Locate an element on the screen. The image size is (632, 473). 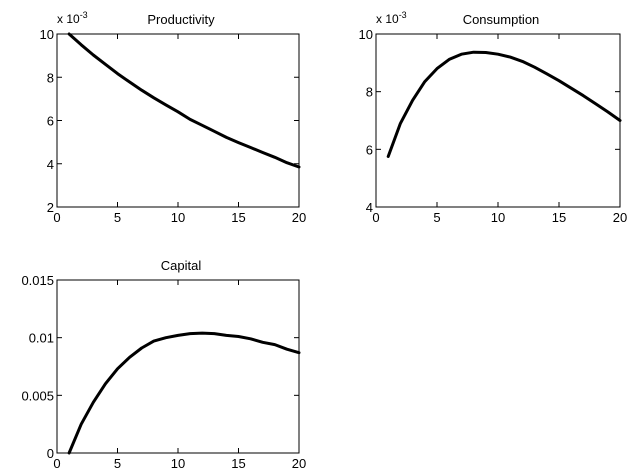
productivity-y-tick-label: 4 is located at coordinates (50, 164).